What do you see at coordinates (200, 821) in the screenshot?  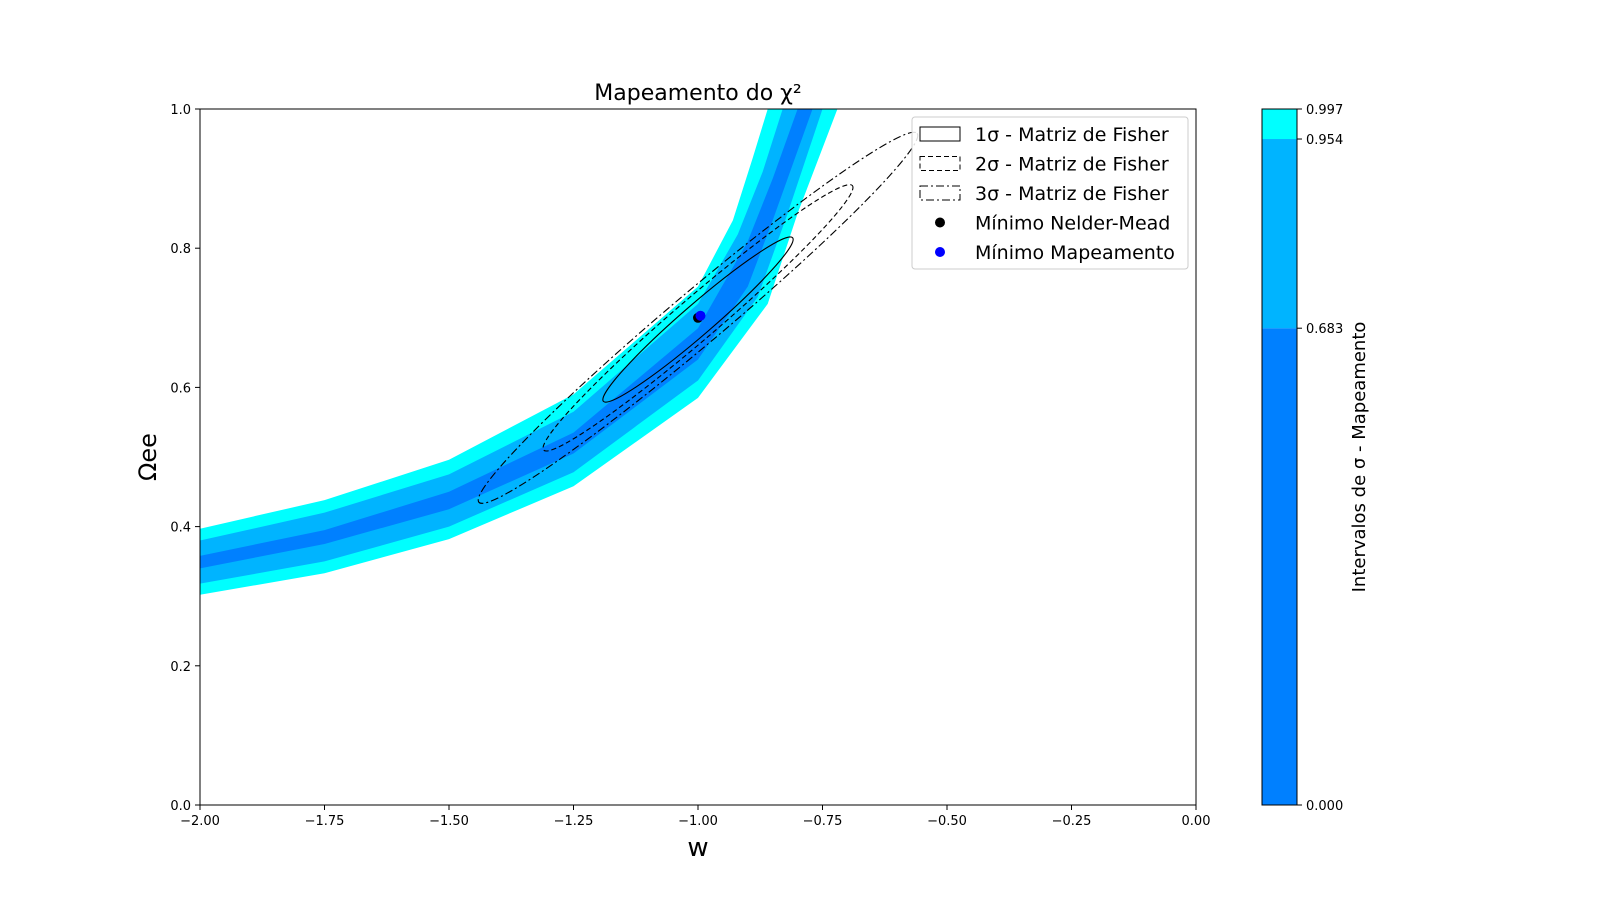 I see `x-tick-label: −2.00` at bounding box center [200, 821].